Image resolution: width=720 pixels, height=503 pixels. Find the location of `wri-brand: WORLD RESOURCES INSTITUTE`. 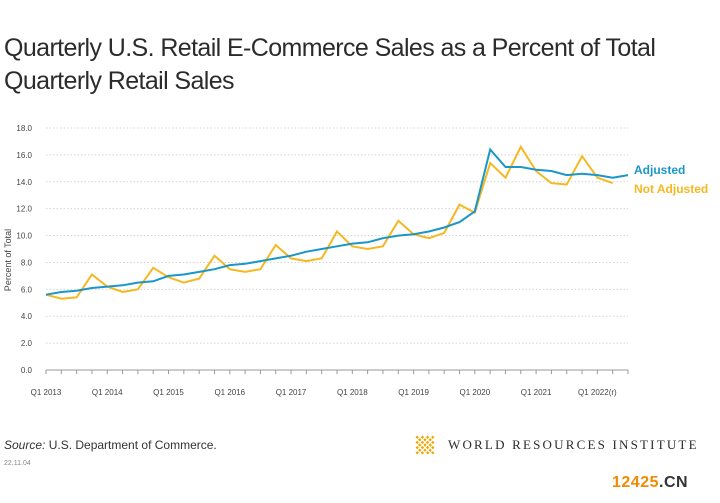

wri-brand: WORLD RESOURCES INSTITUTE is located at coordinates (555, 445).